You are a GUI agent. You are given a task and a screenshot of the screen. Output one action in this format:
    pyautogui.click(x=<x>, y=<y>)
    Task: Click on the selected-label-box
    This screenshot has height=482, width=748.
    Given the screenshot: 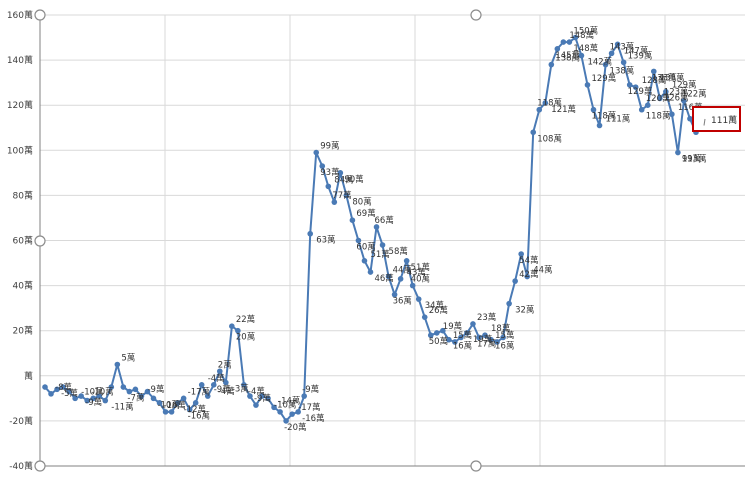 What is the action you would take?
    pyautogui.click(x=716, y=119)
    